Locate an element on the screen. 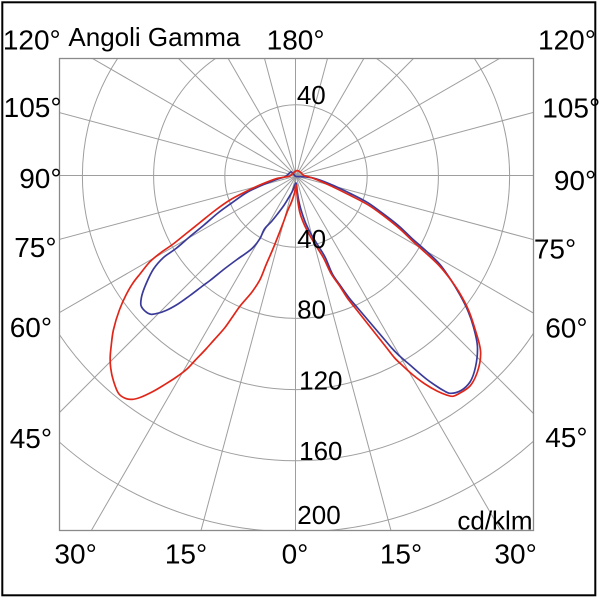 This screenshot has width=600, height=600. svg-text: 120 is located at coordinates (320, 380).